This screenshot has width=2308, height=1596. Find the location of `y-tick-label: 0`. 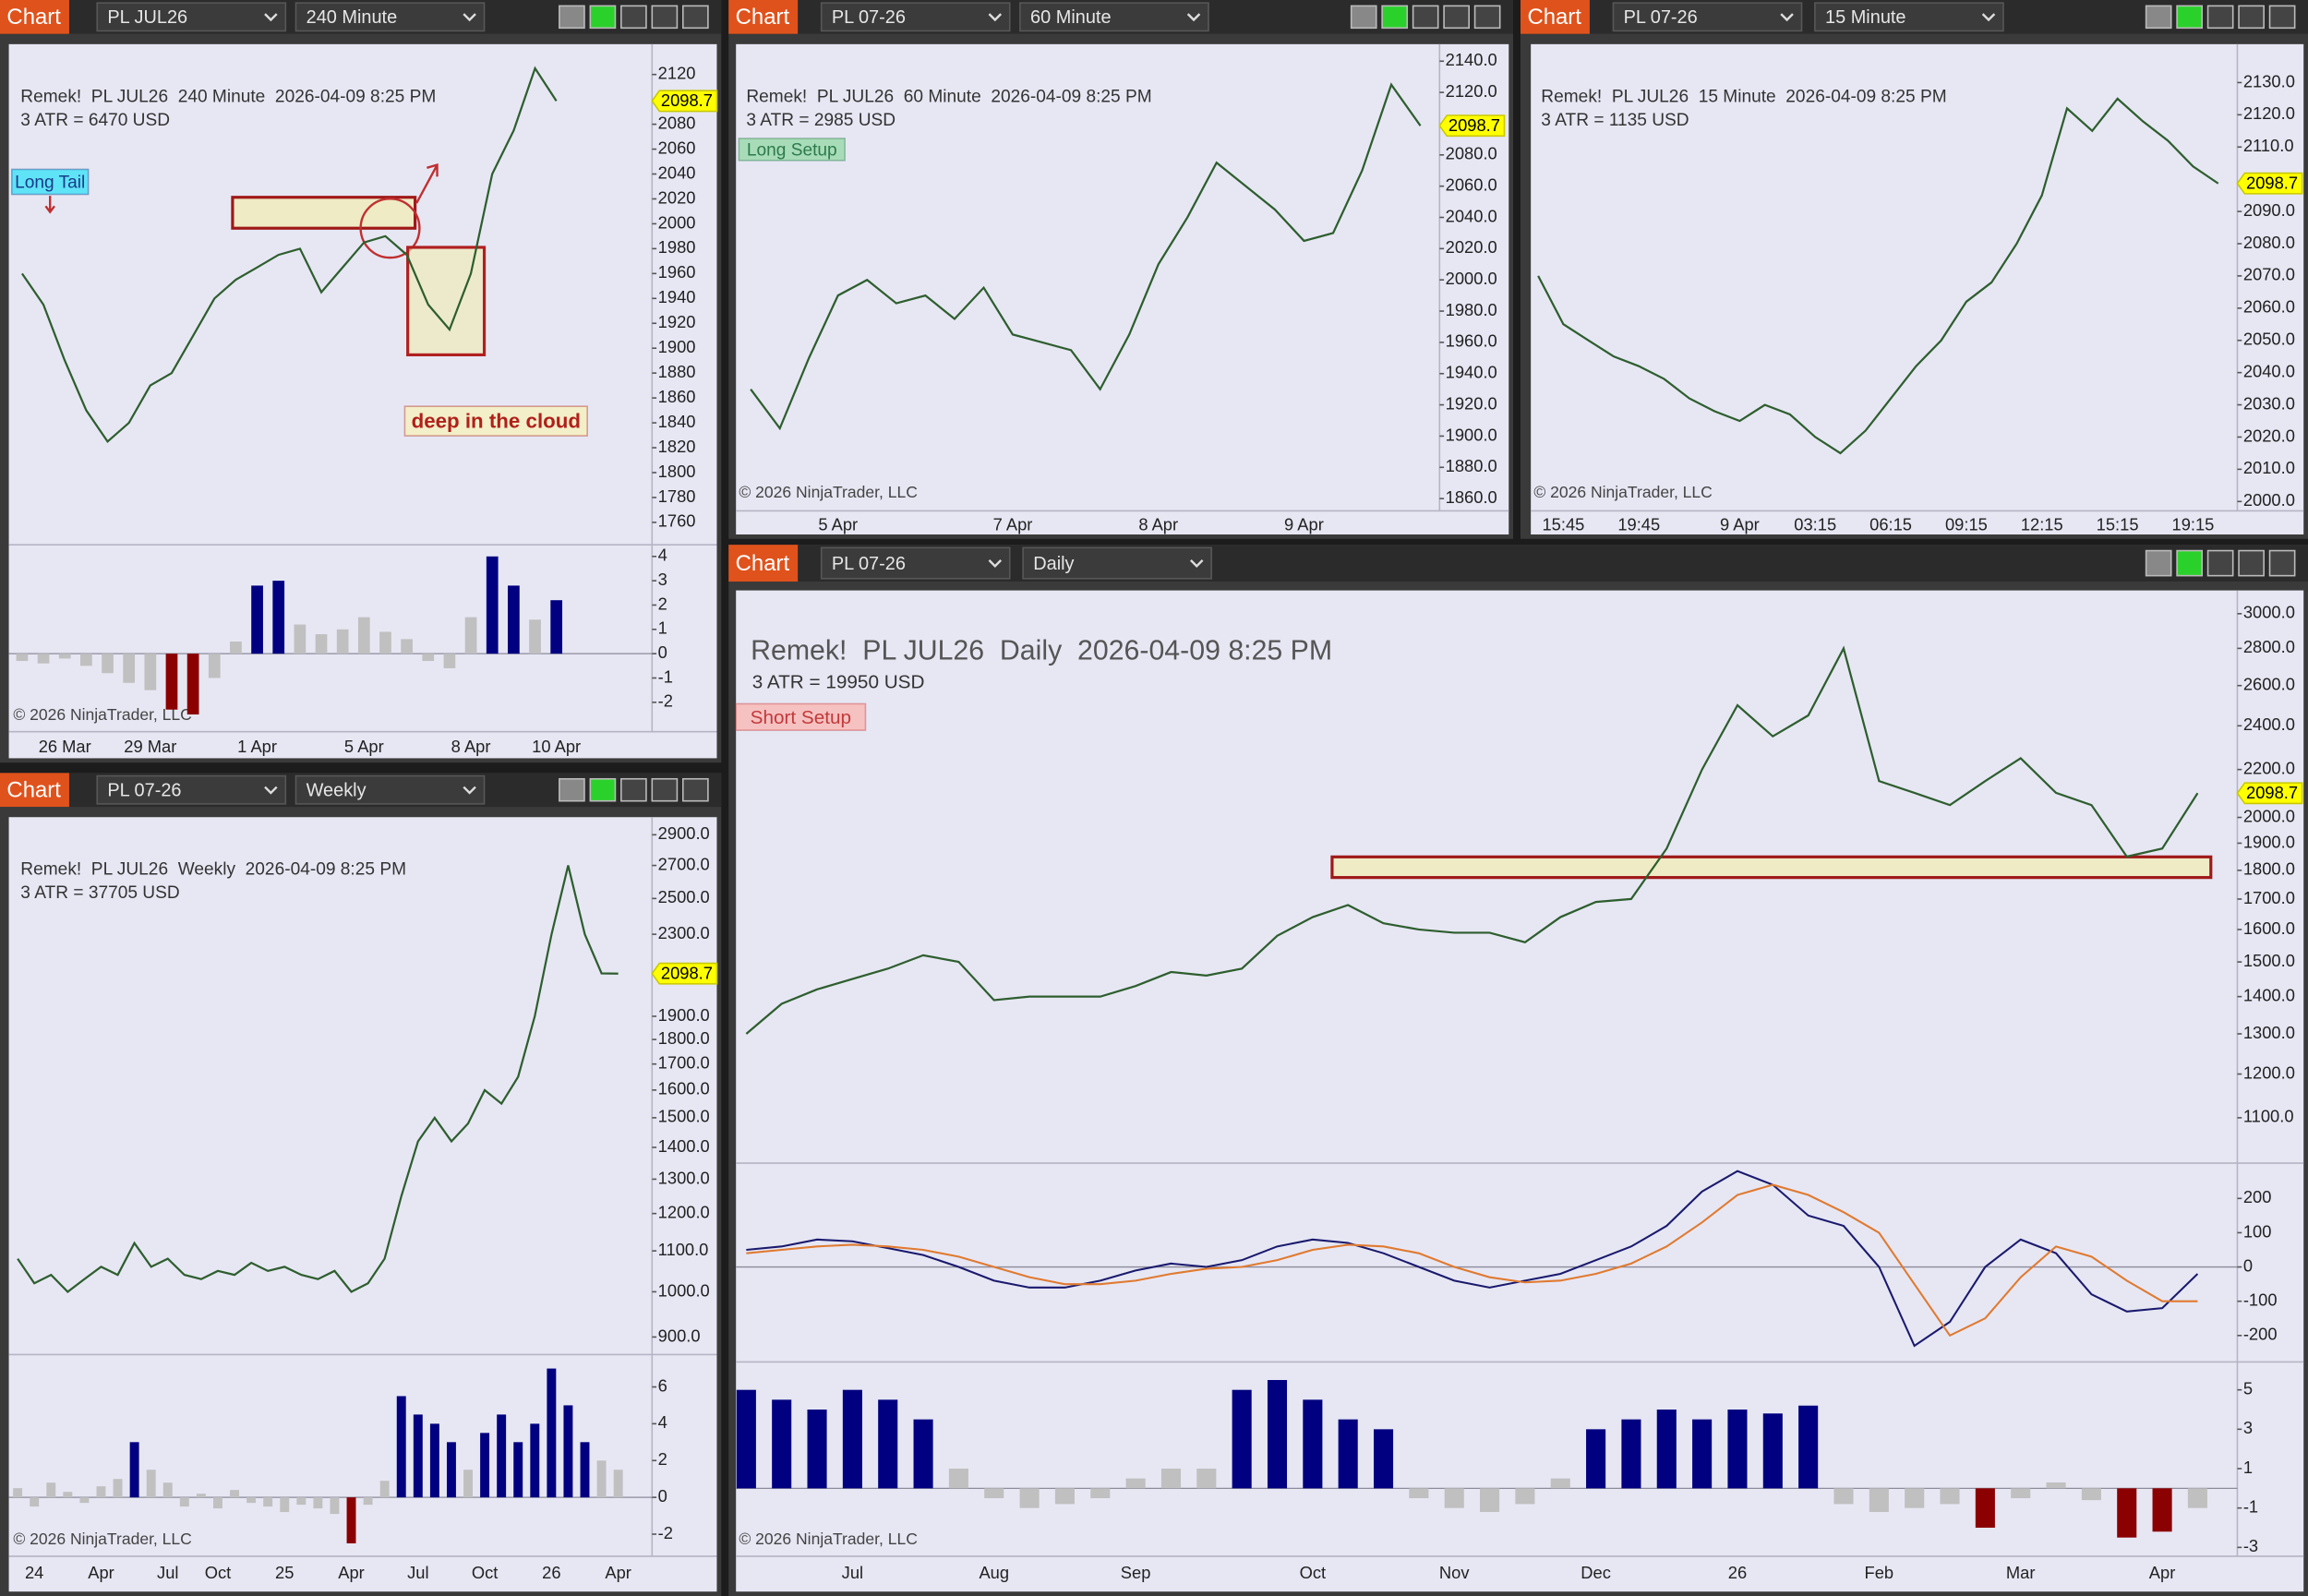

y-tick-label: 0 is located at coordinates (662, 652).